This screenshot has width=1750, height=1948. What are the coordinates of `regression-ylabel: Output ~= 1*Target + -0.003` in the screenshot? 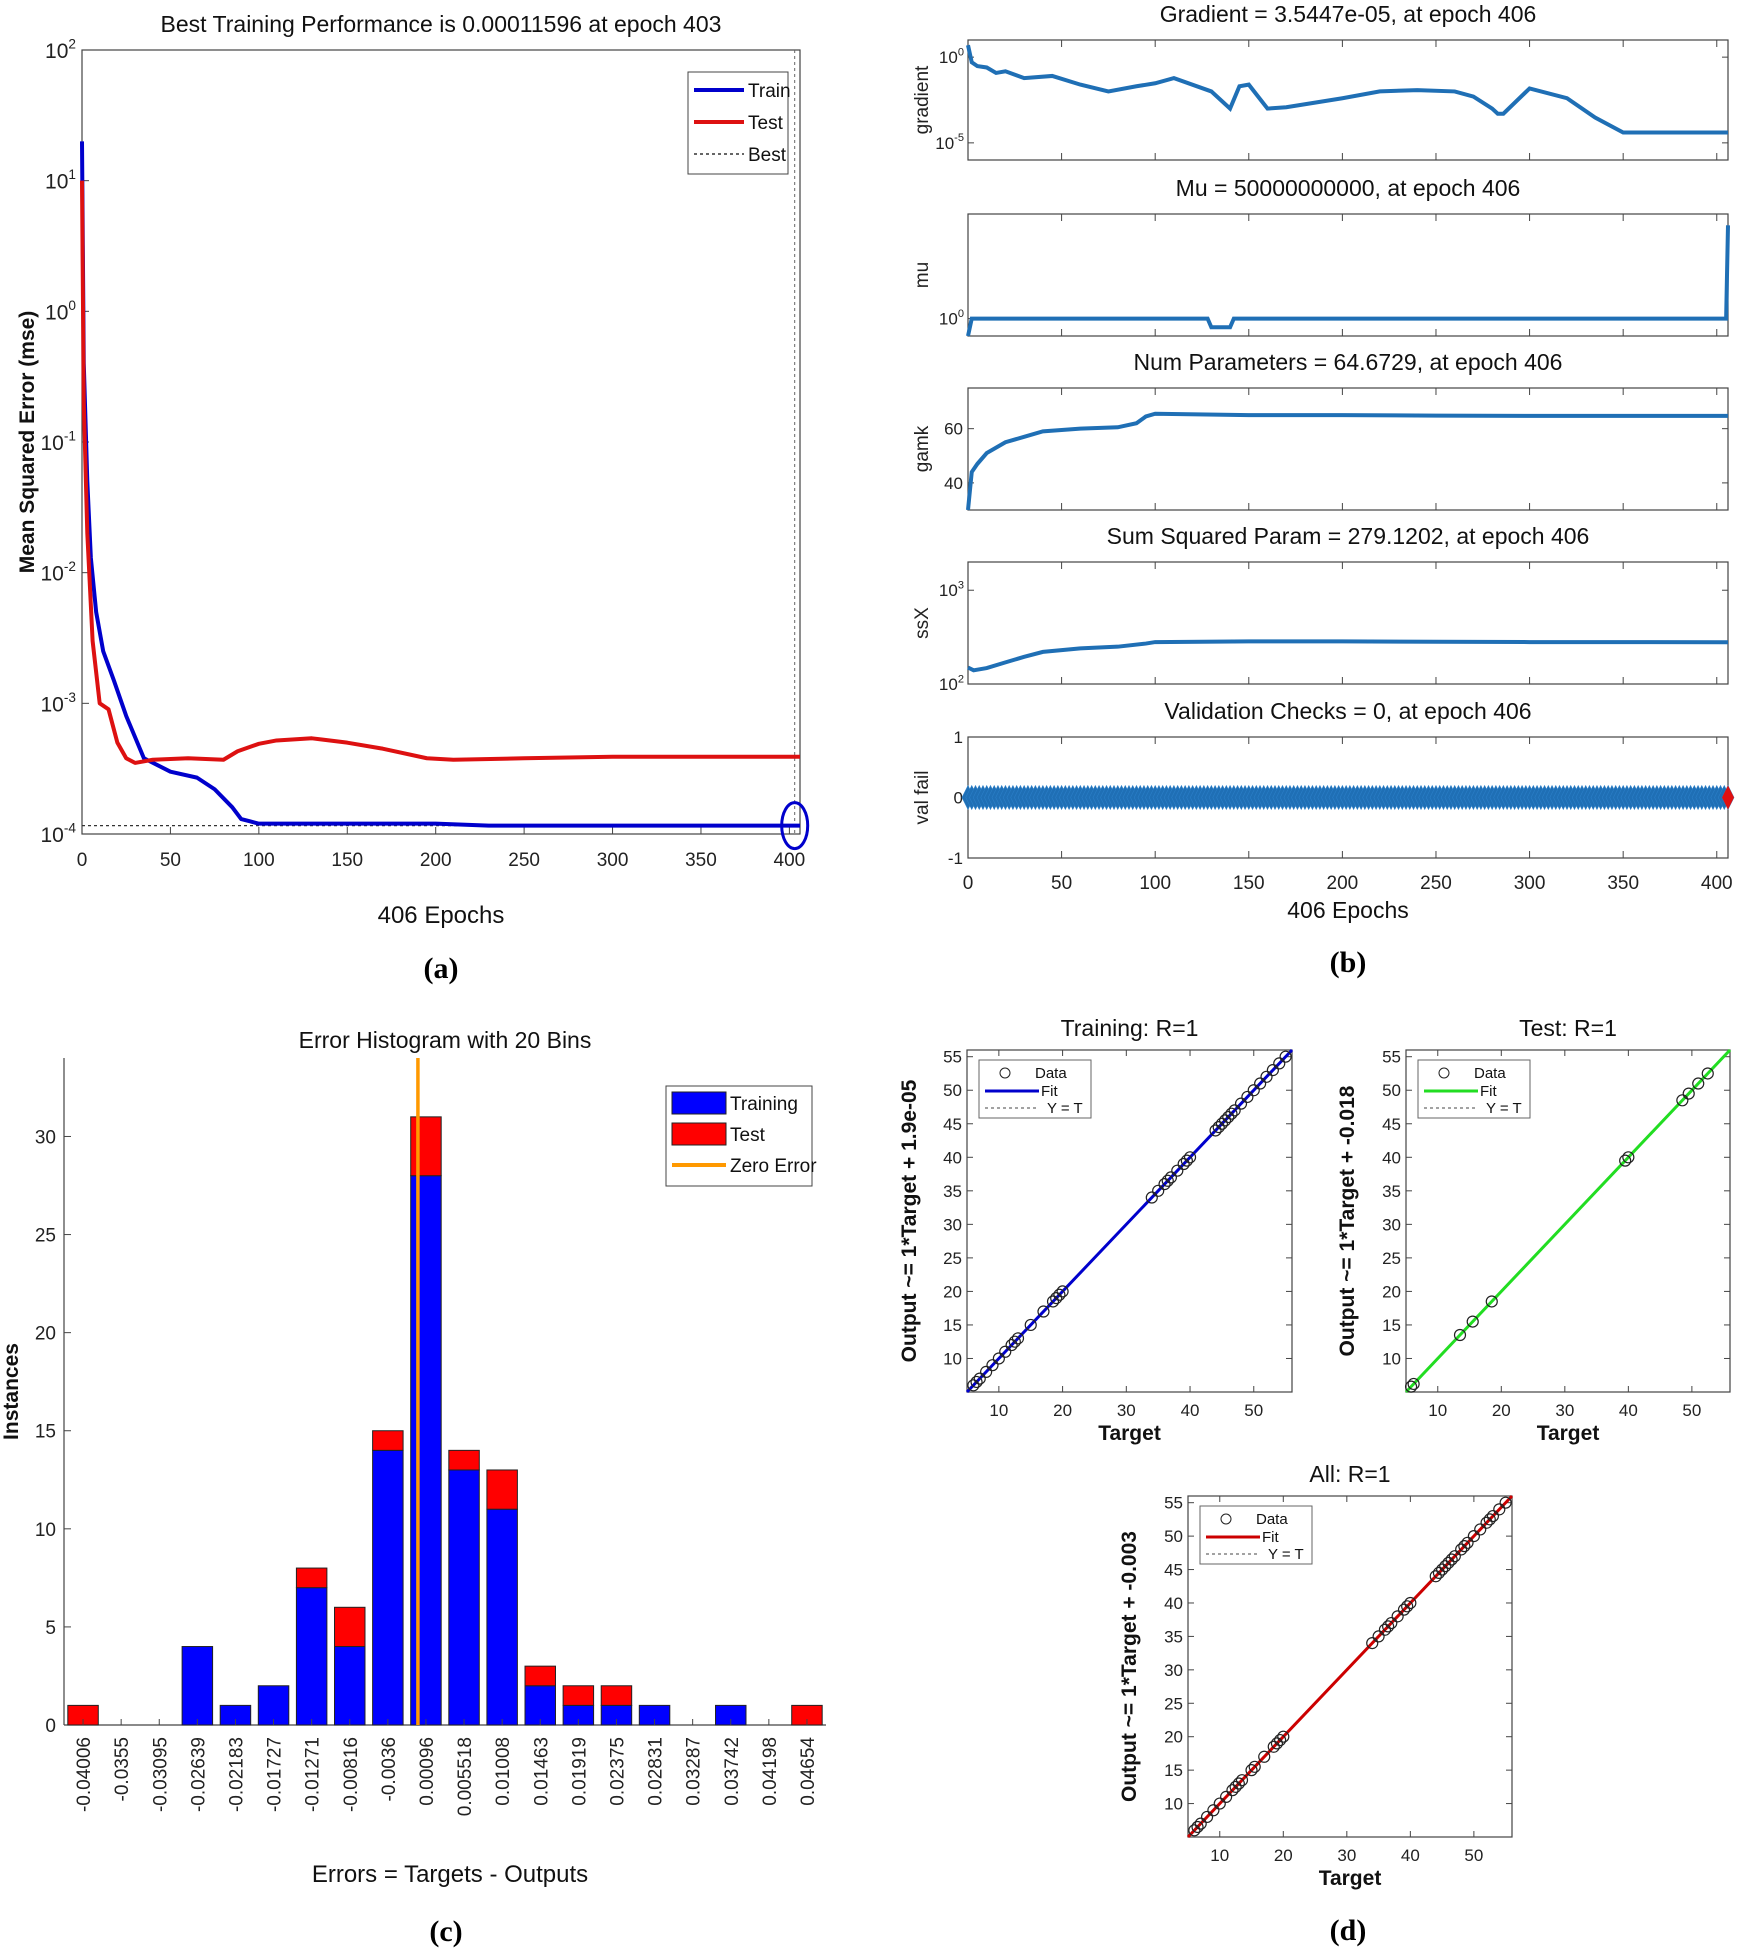 It's located at (1129, 1666).